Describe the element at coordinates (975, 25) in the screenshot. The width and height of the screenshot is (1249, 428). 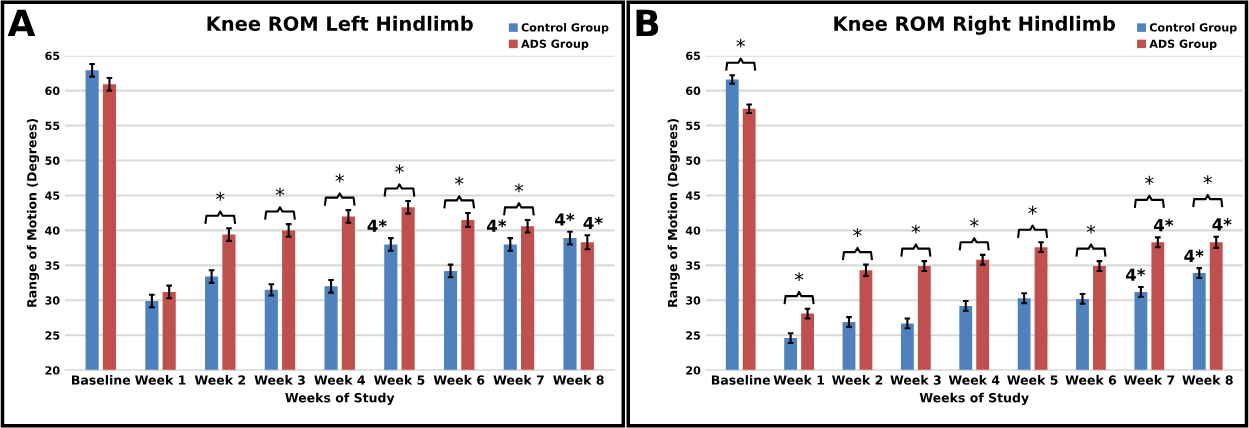
I see `chart-title: Knee ROM Right Hindlimb` at that location.